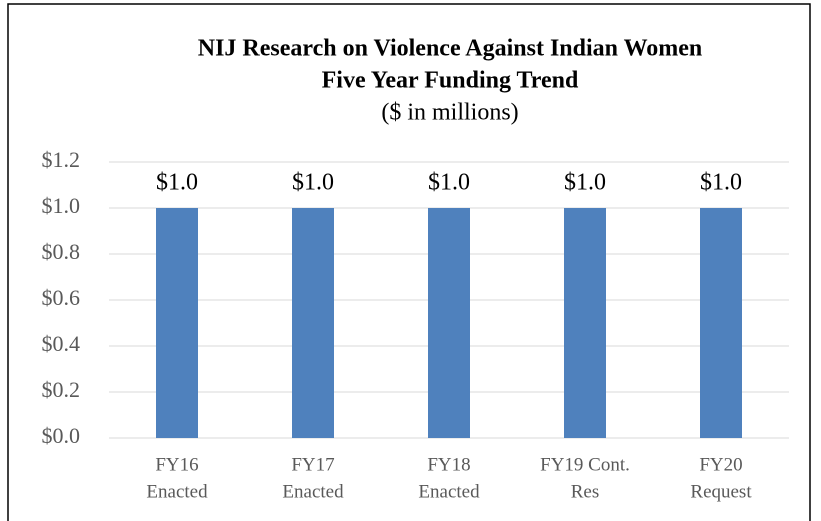 The height and width of the screenshot is (521, 821). I want to click on y-tick-label: $0.4, so click(61, 343).